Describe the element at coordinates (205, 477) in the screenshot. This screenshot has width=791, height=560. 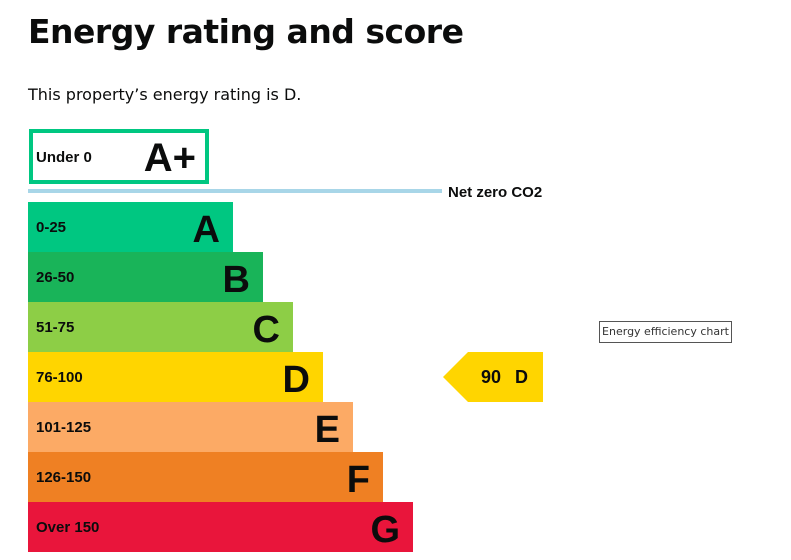
I see `band-f-bar` at that location.